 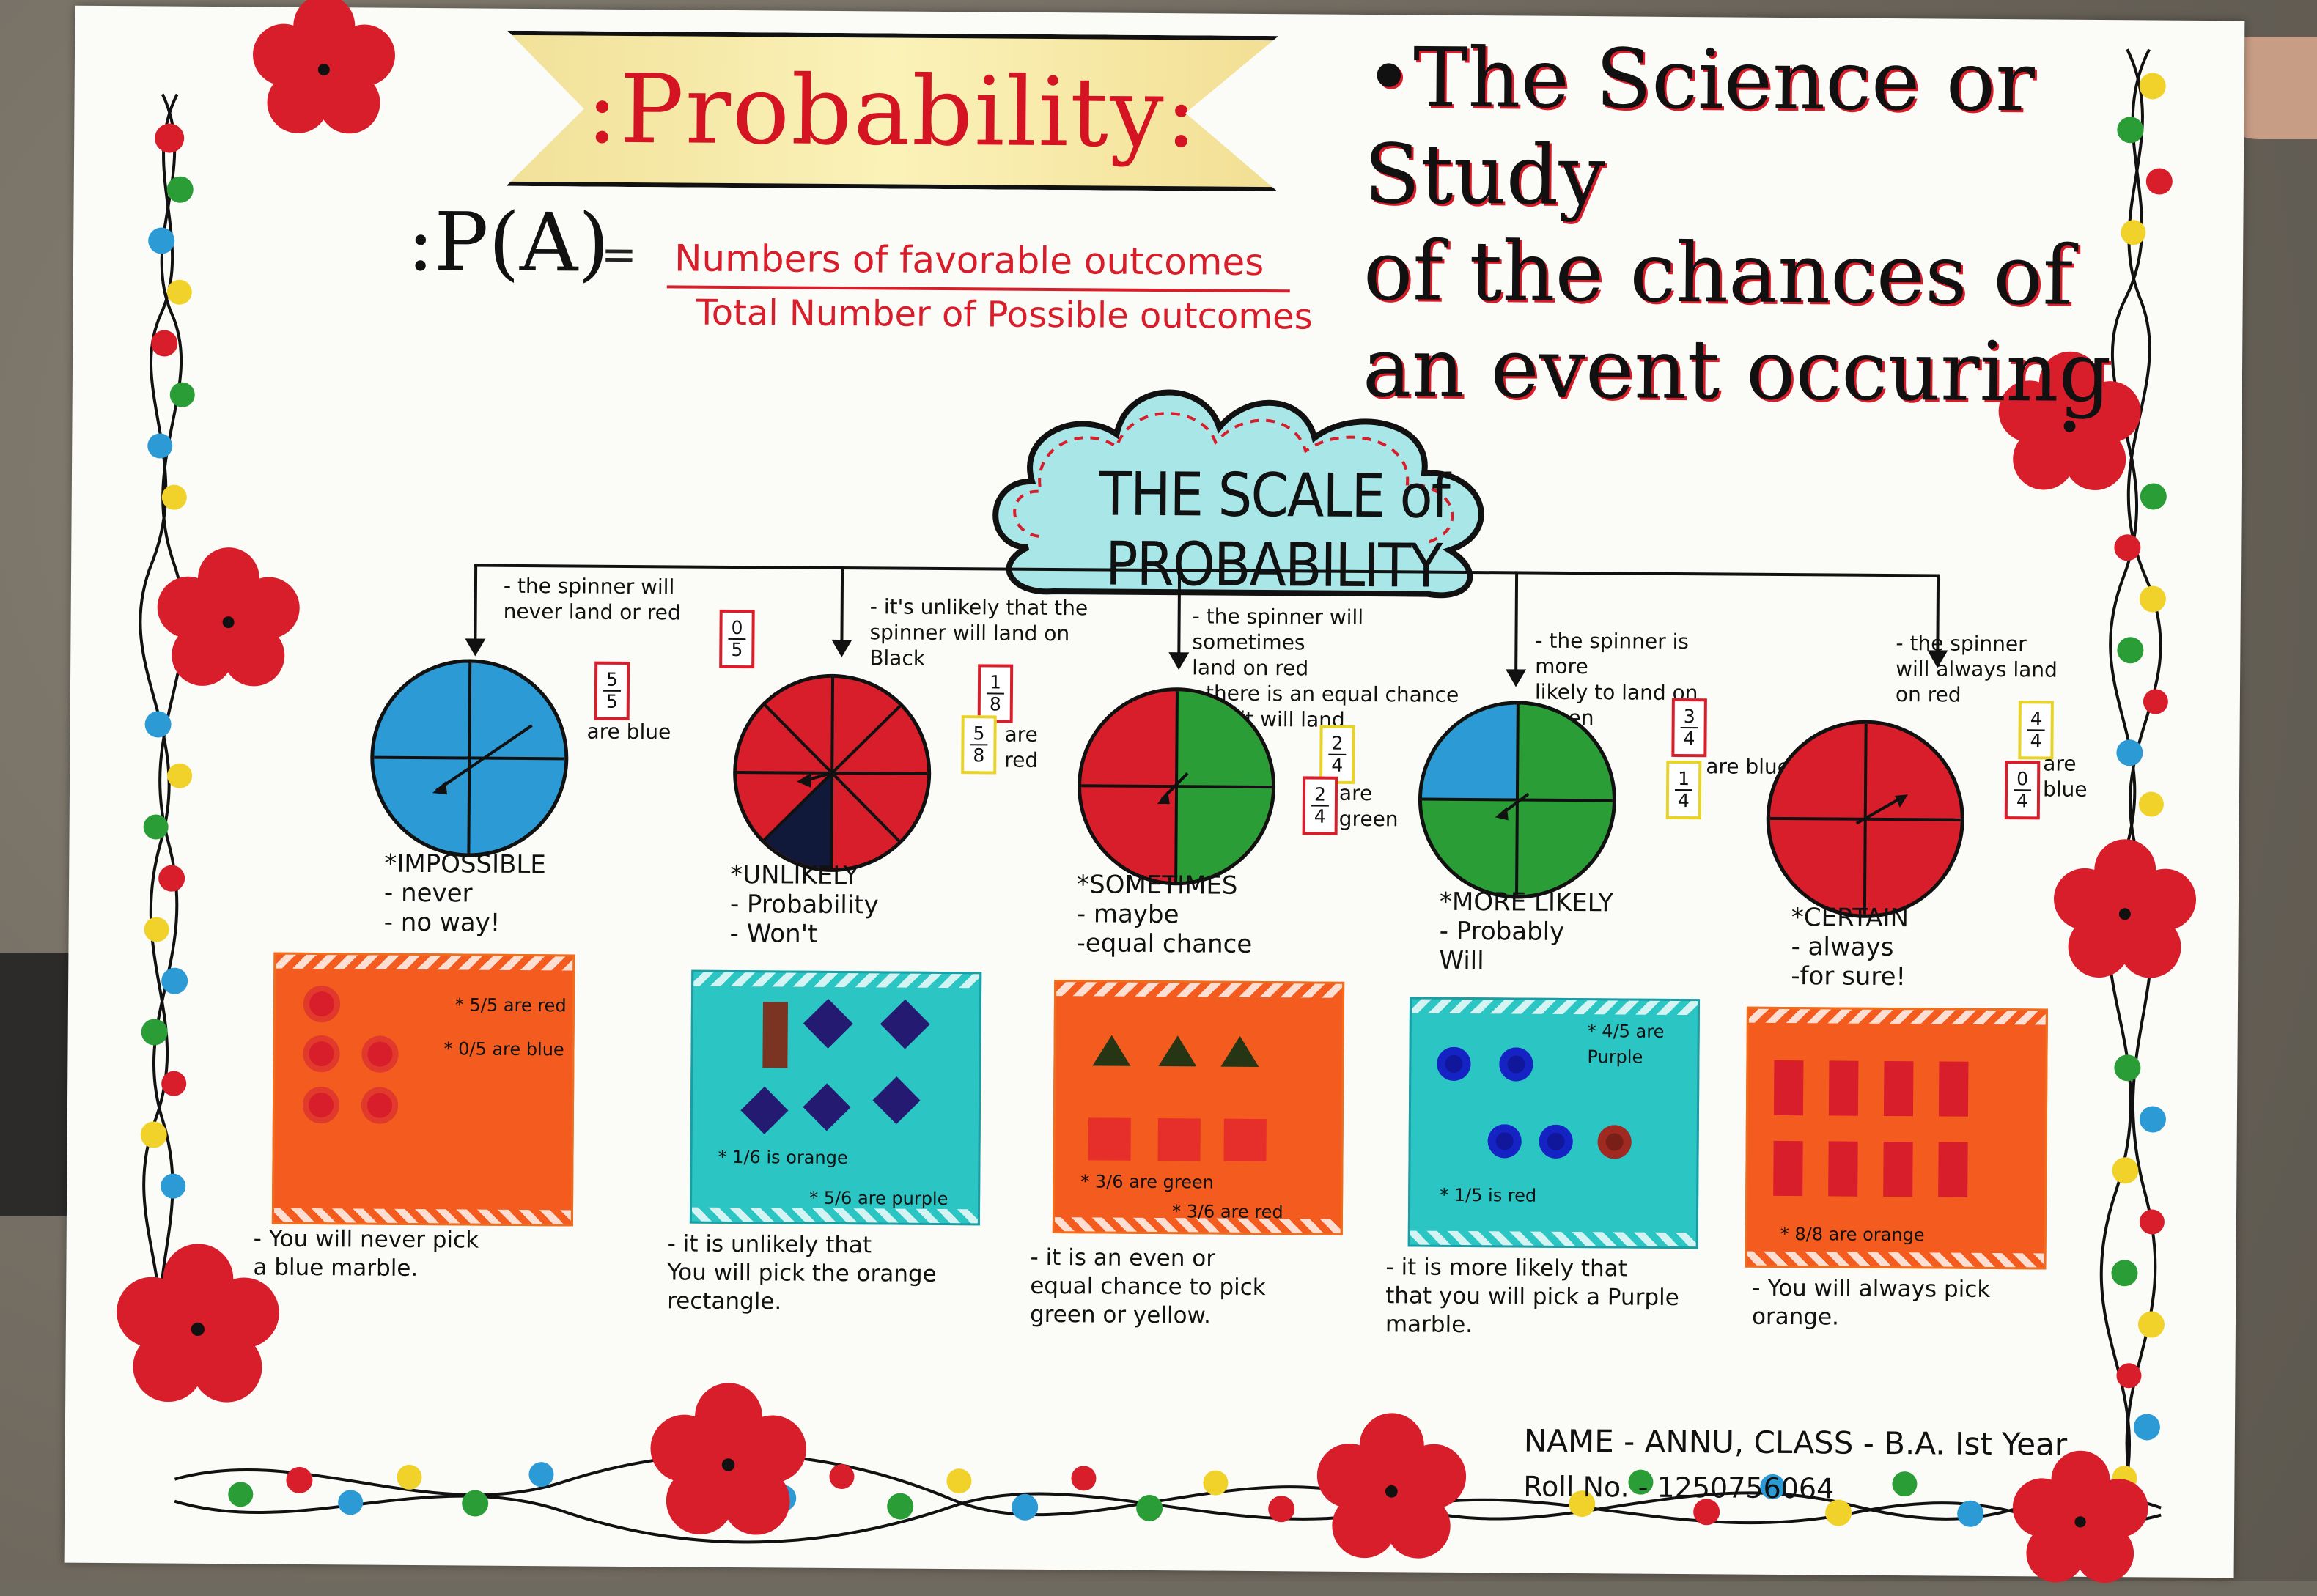 What do you see at coordinates (1198, 1107) in the screenshot?
I see `card-sometimes: * 3/6 are green * 3/6 are red` at bounding box center [1198, 1107].